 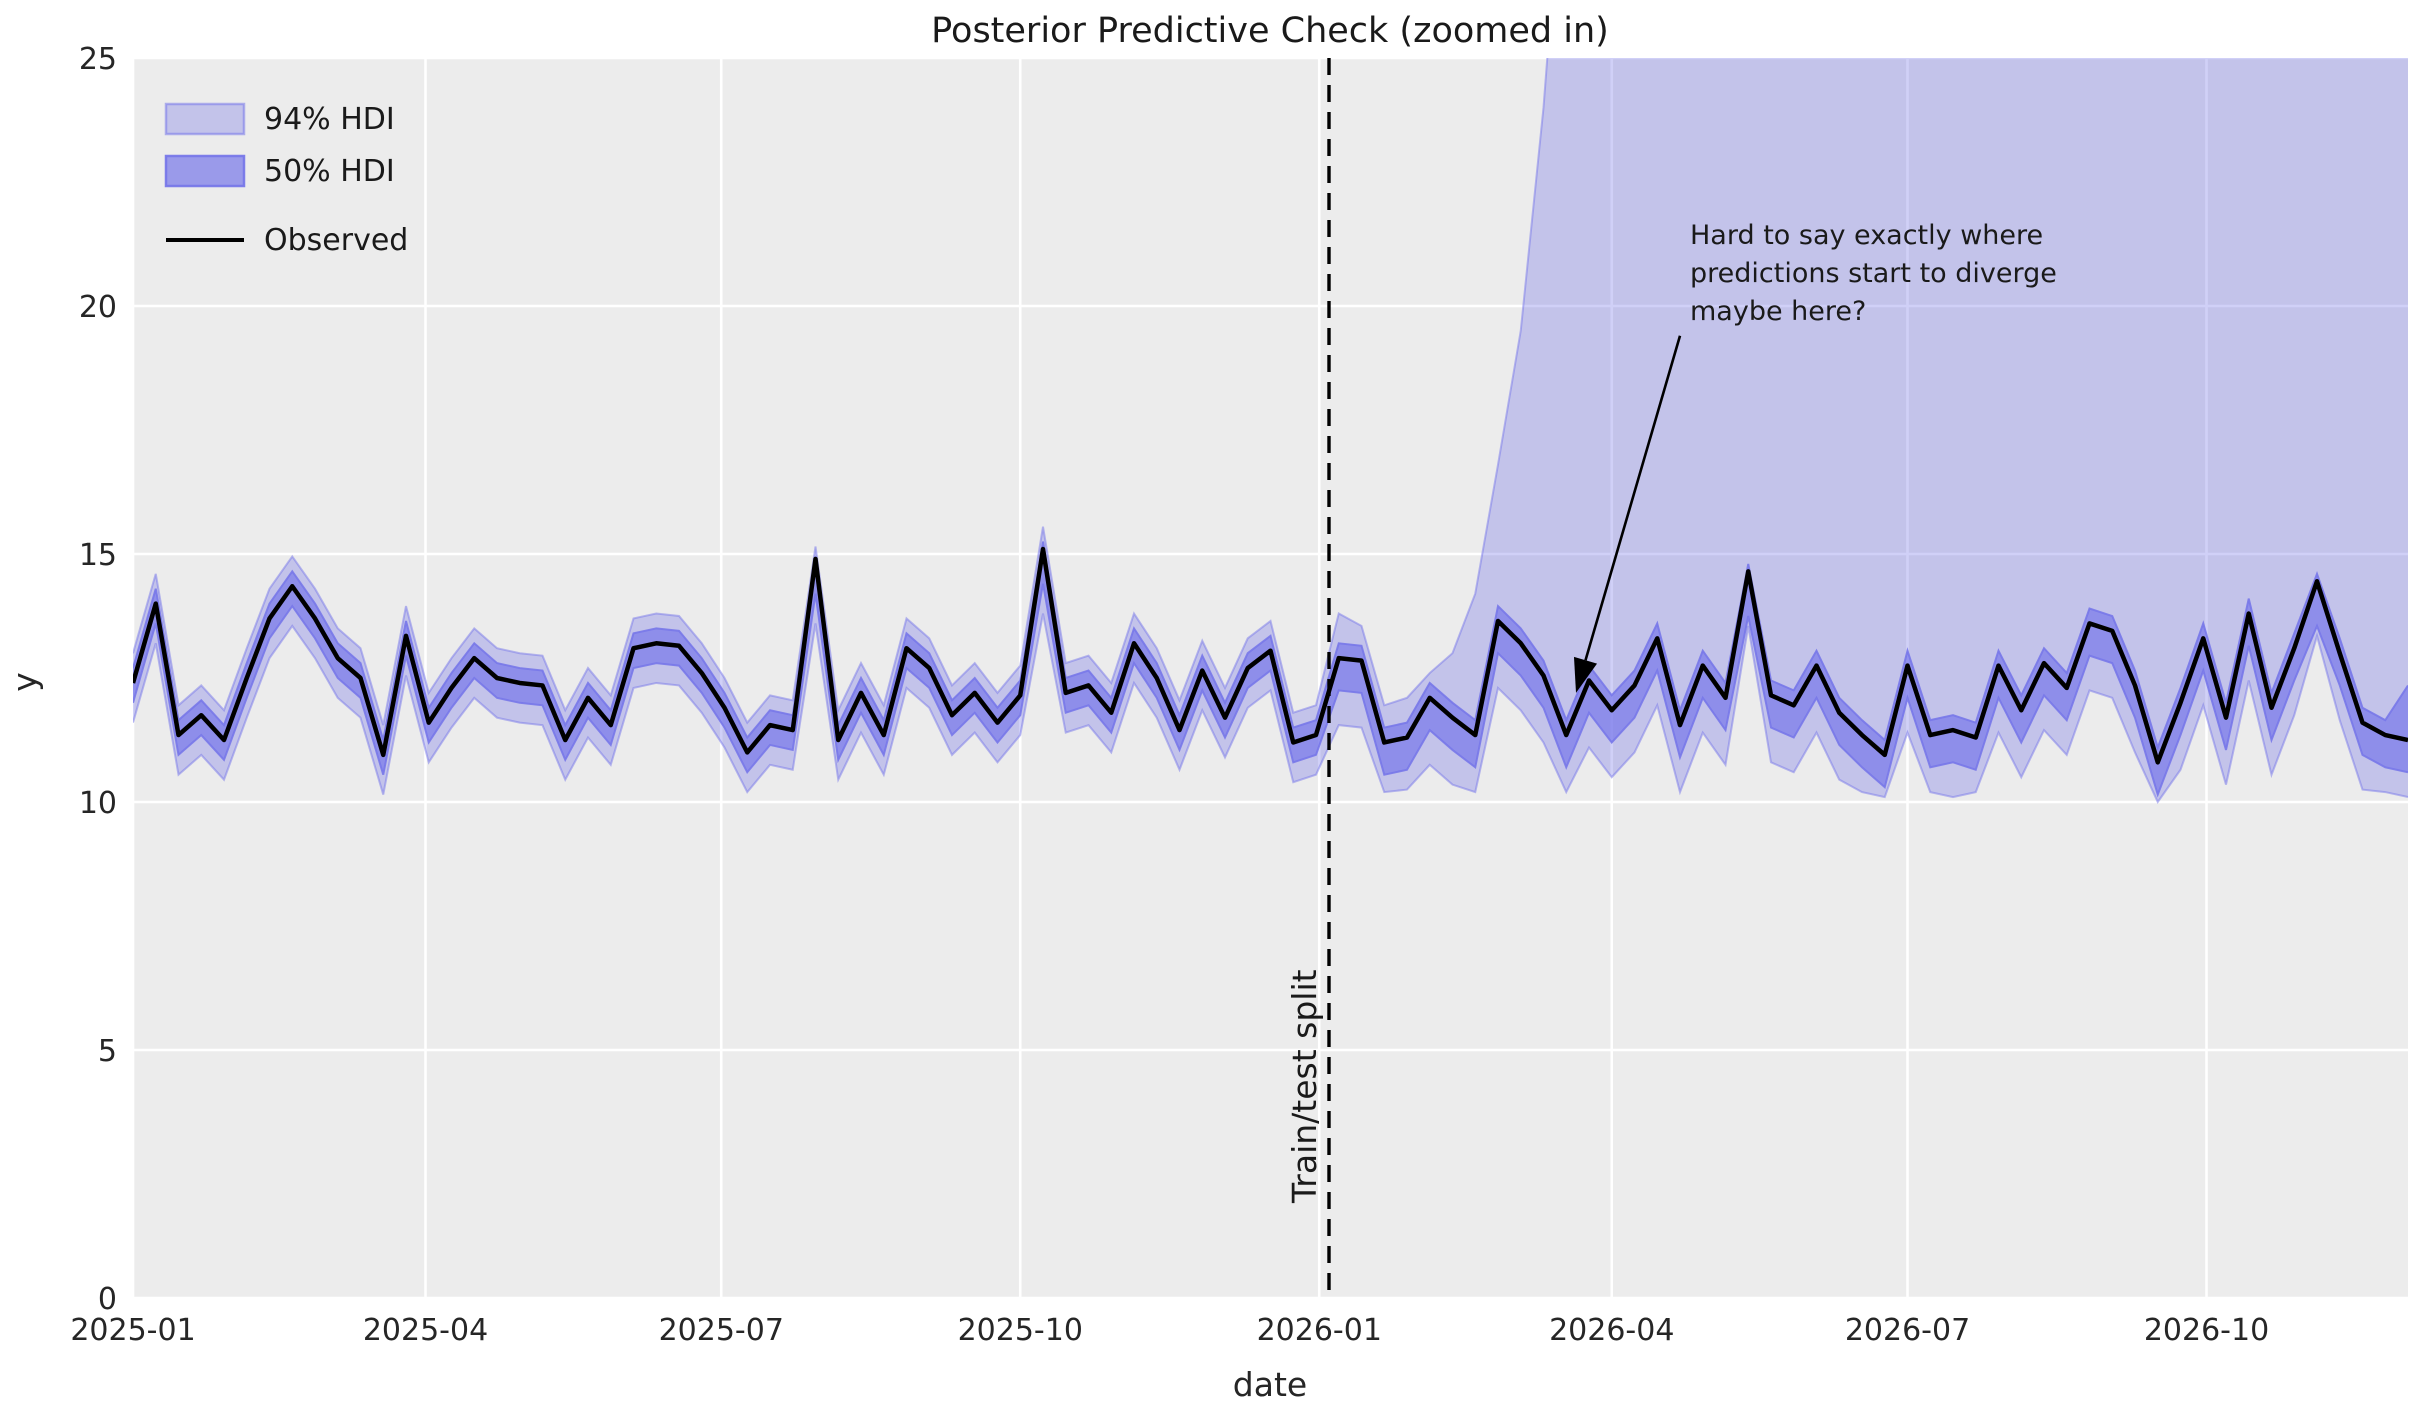 I want to click on arrow-shaft, so click(x=1633, y=498).